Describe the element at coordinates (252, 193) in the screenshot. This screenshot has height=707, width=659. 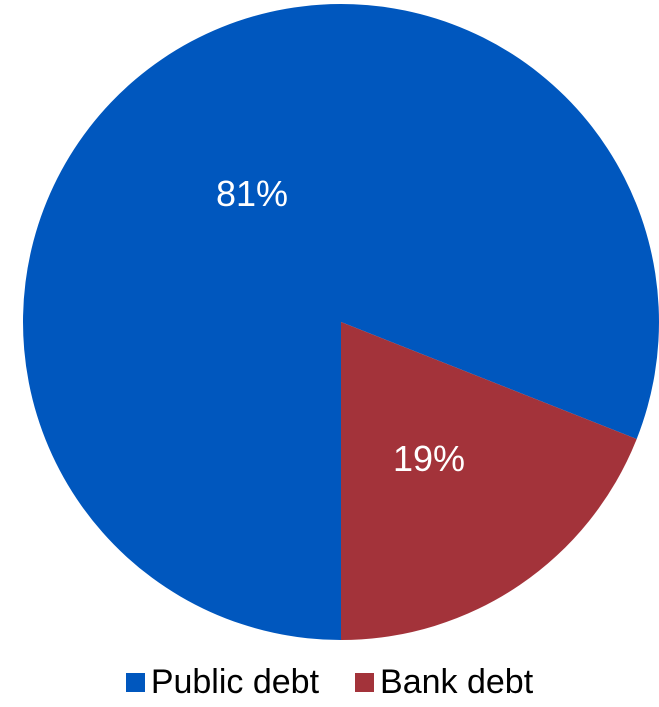
I see `data-label-public-debt: 81%` at that location.